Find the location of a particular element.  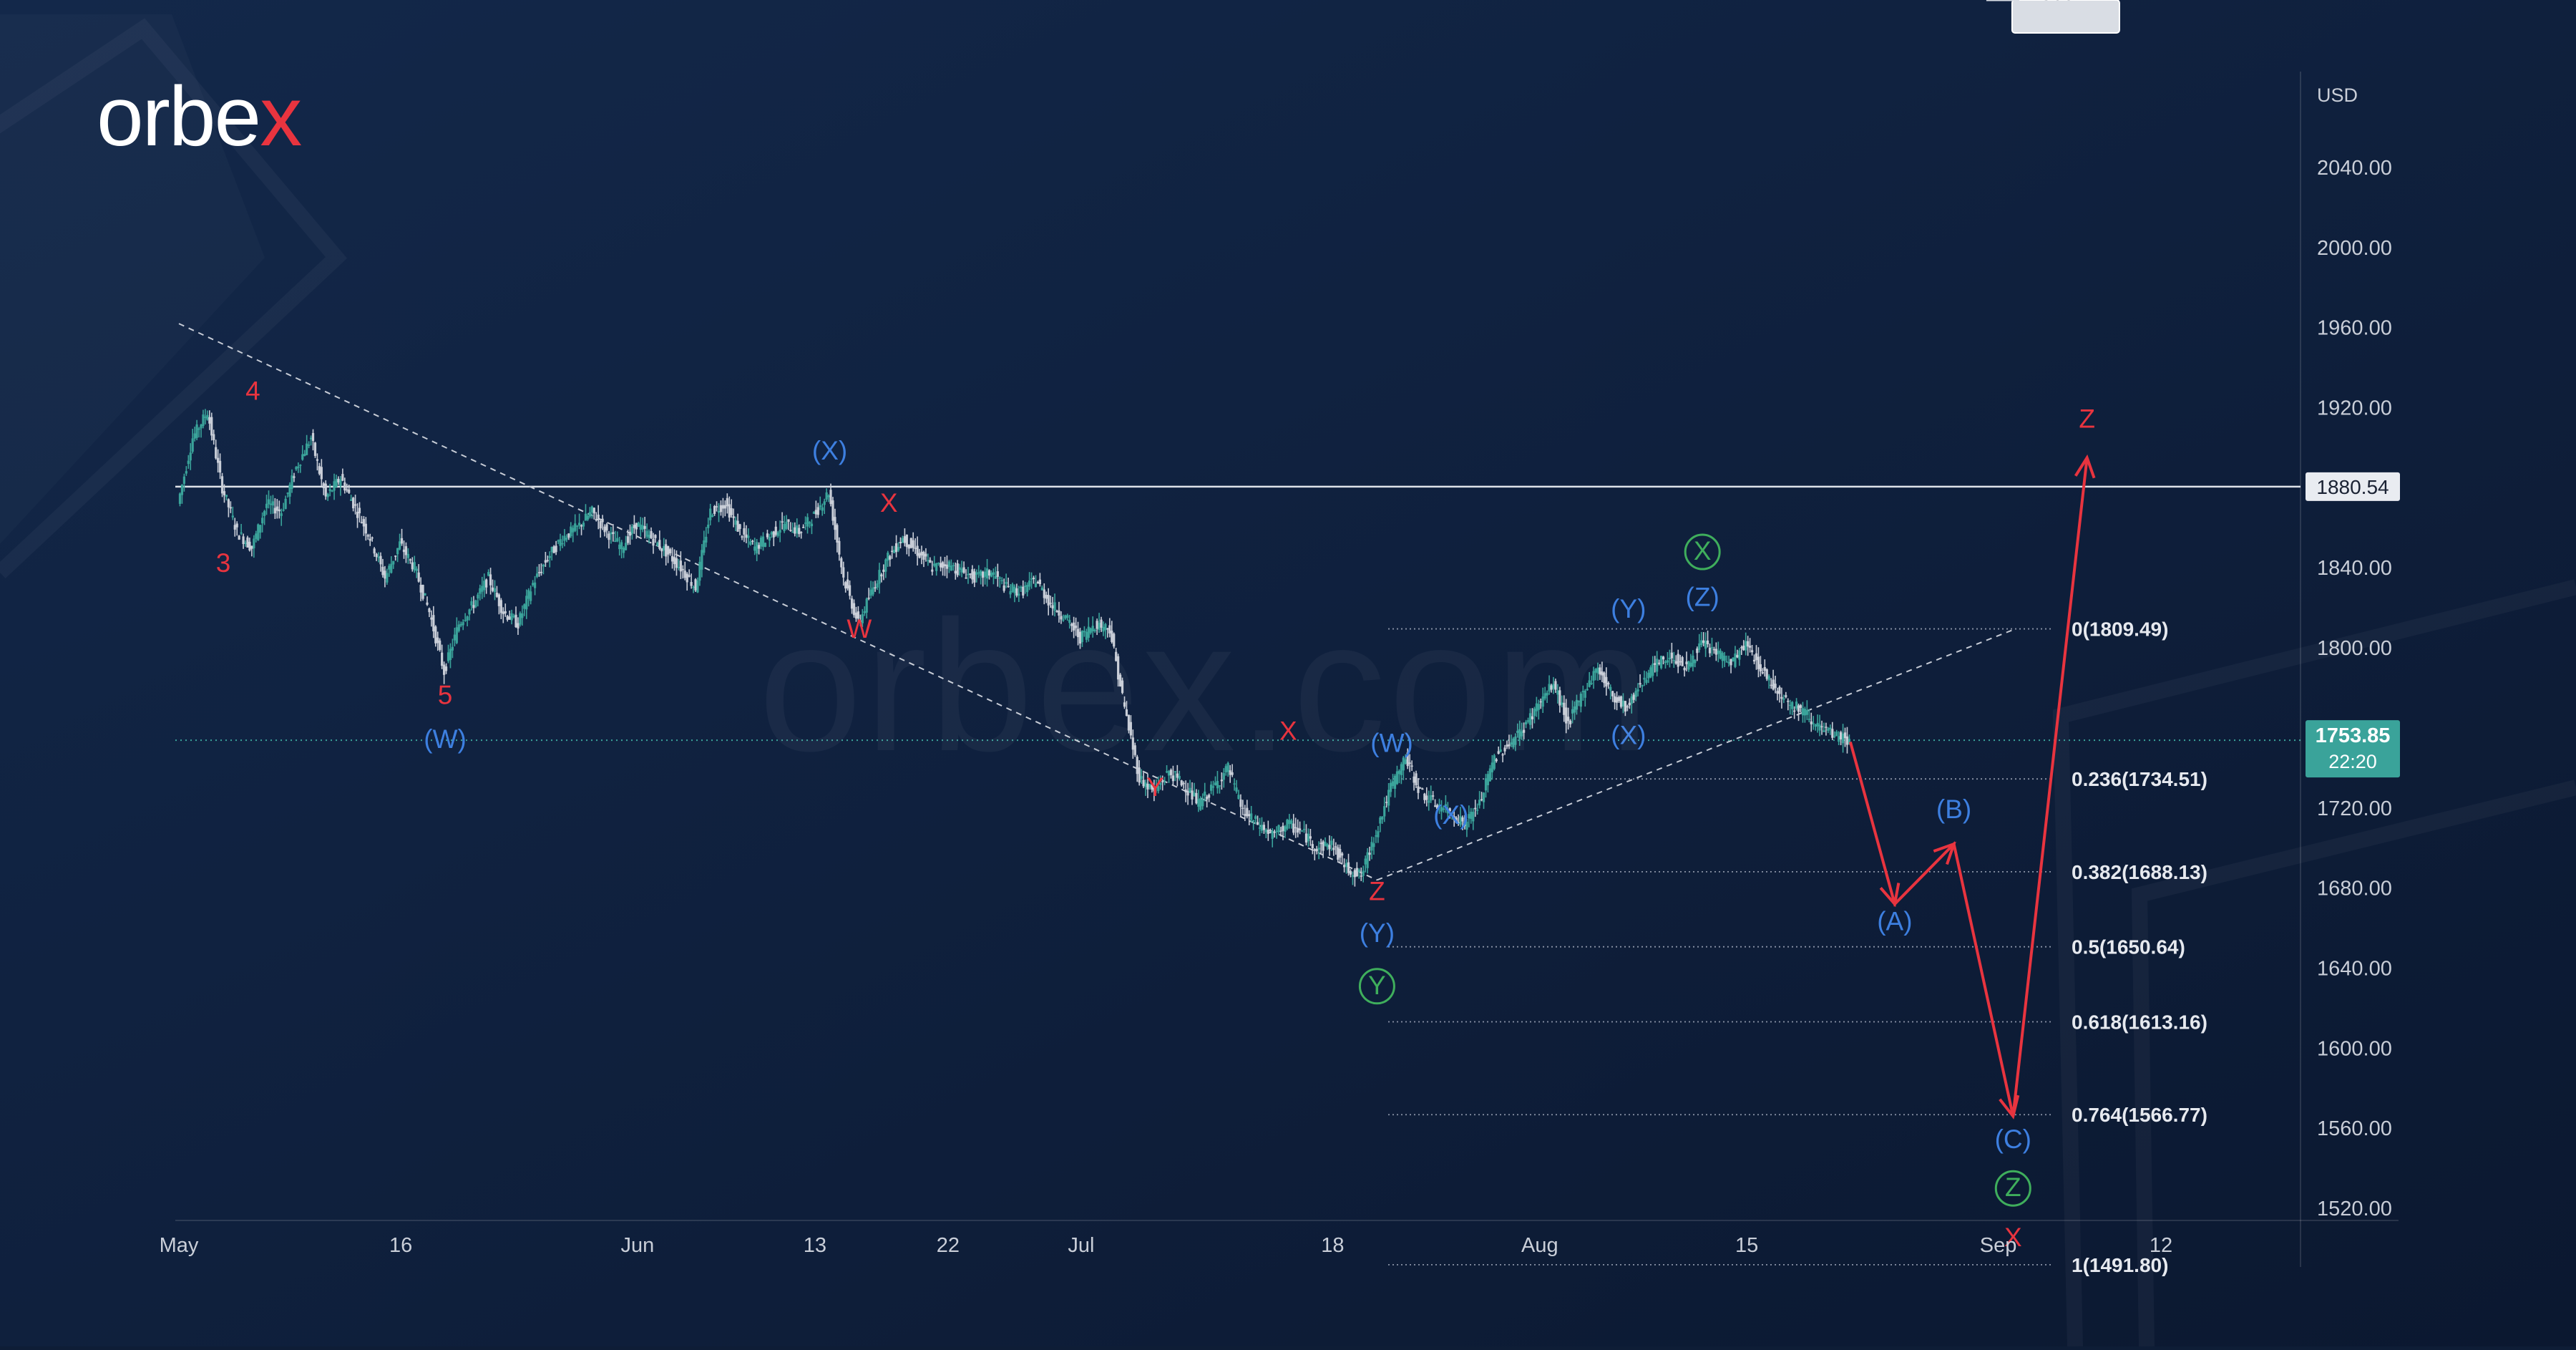

time-tick-label: Jul is located at coordinates (1081, 1245).